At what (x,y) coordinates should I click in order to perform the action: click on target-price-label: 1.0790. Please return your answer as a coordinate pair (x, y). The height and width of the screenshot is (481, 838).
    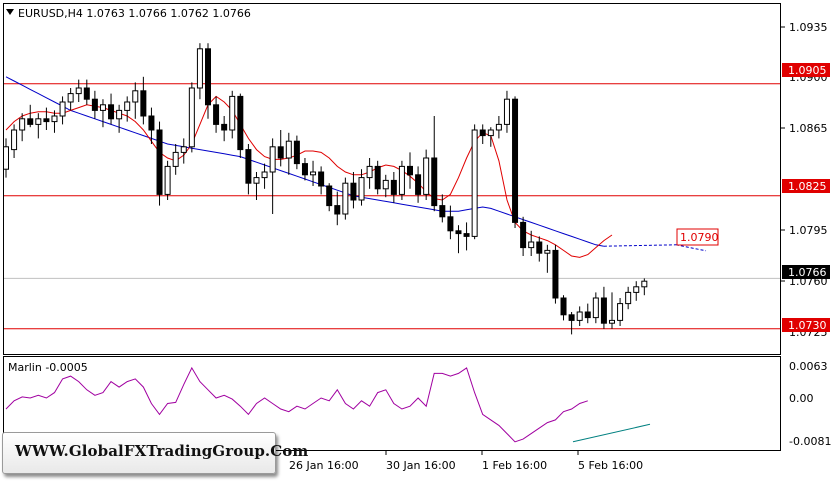
    Looking at the image, I should click on (697, 237).